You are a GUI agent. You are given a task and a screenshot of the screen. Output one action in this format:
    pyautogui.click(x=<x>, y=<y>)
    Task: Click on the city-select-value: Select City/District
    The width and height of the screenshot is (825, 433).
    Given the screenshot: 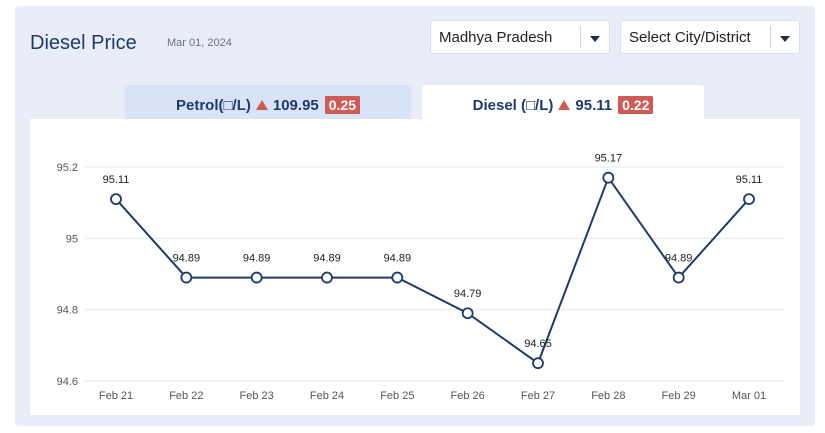 What is the action you would take?
    pyautogui.click(x=690, y=37)
    